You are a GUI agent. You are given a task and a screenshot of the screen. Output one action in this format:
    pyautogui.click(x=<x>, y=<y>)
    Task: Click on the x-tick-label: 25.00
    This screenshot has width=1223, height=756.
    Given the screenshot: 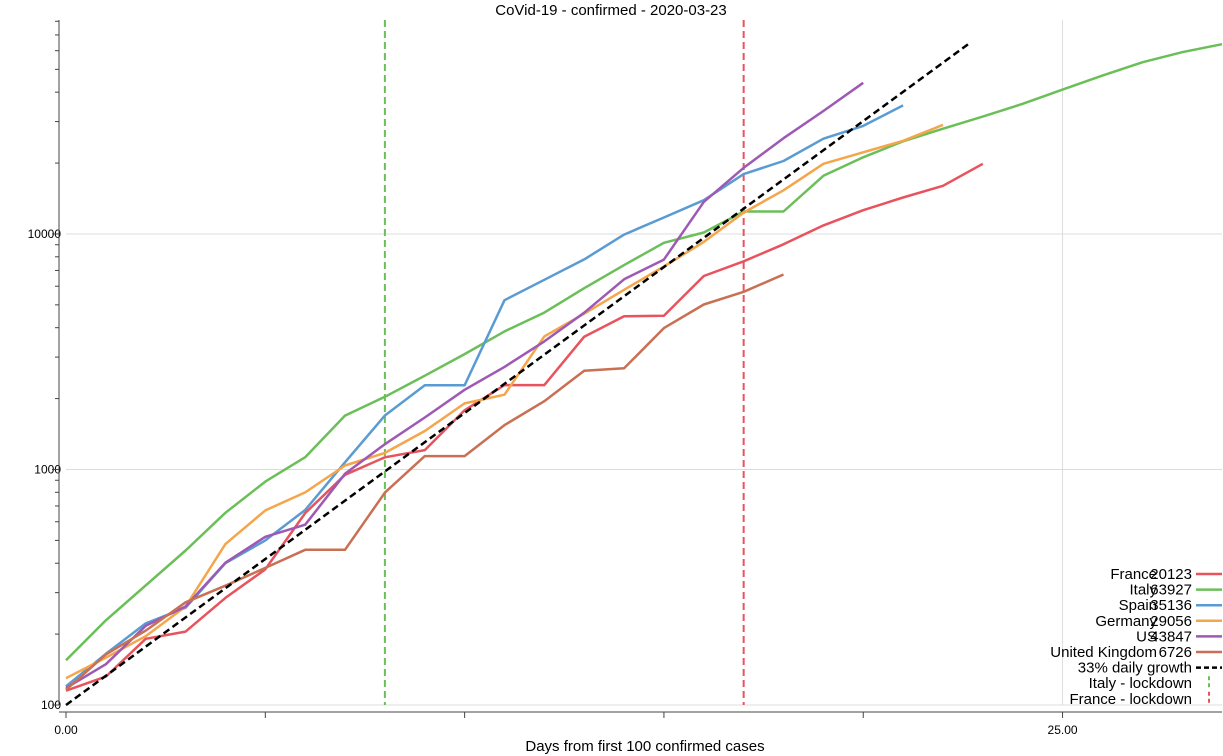 What is the action you would take?
    pyautogui.click(x=1063, y=730)
    